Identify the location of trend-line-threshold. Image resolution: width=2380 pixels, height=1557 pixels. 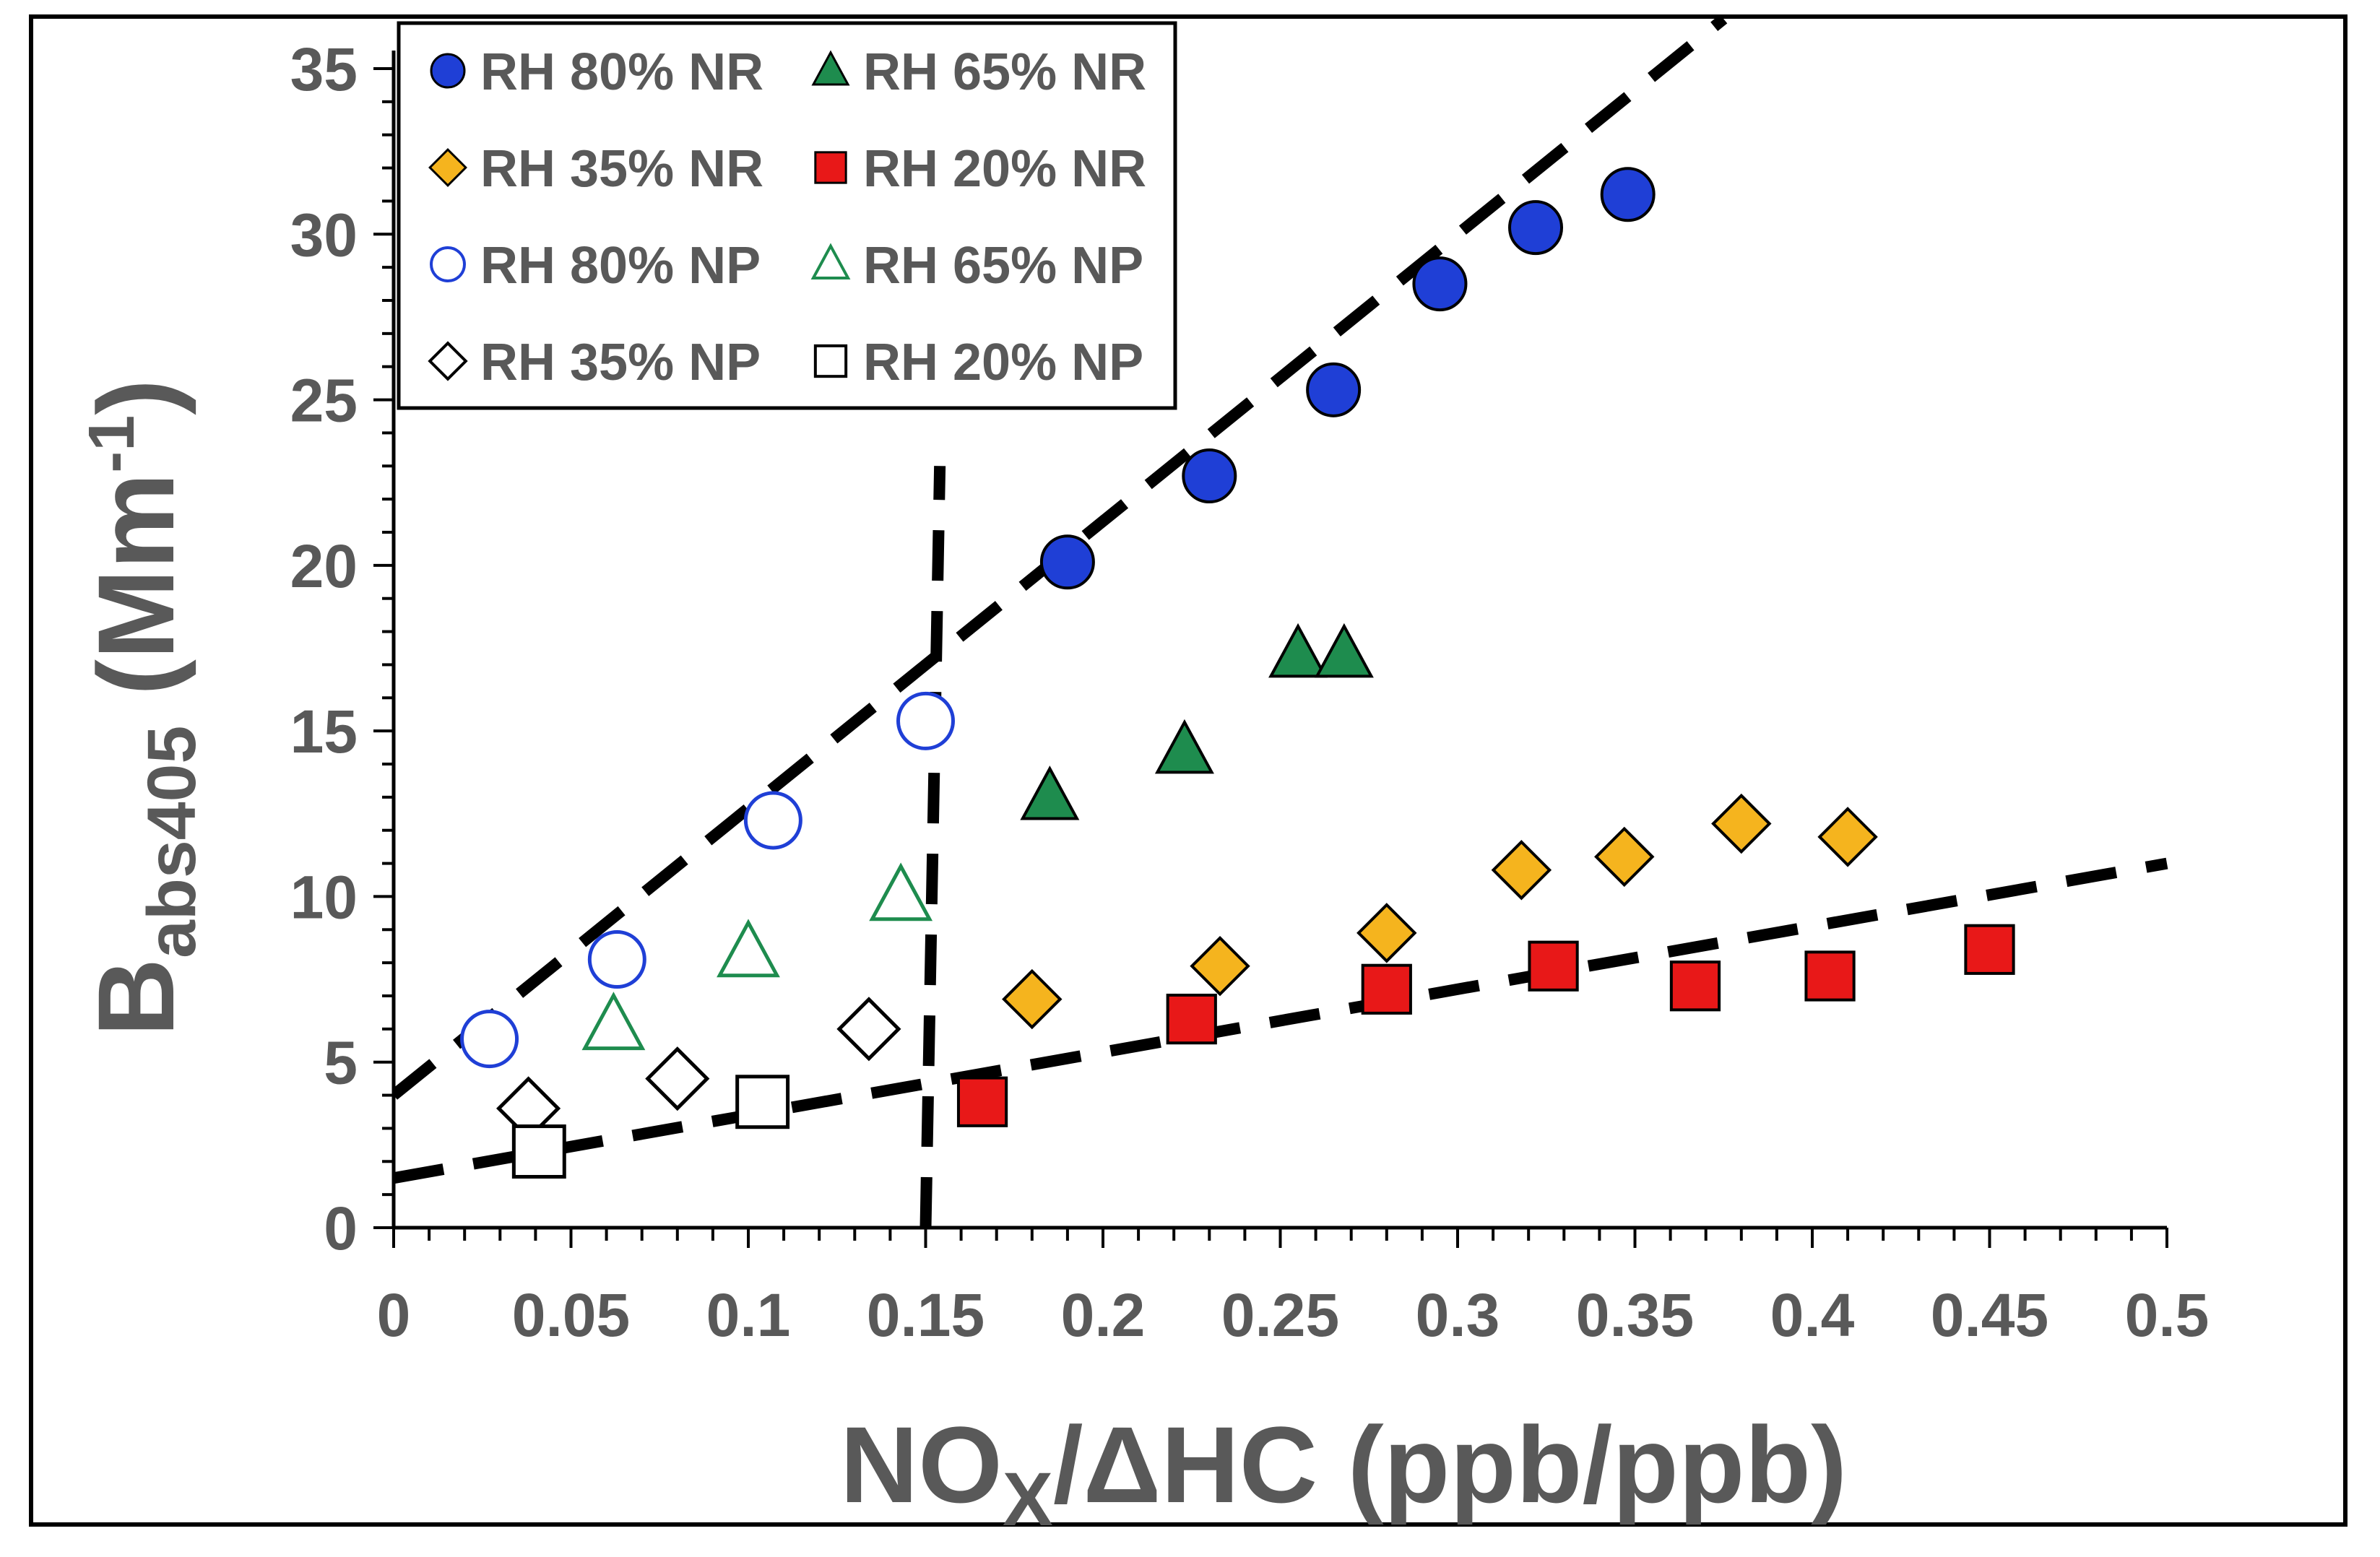
(932, 847).